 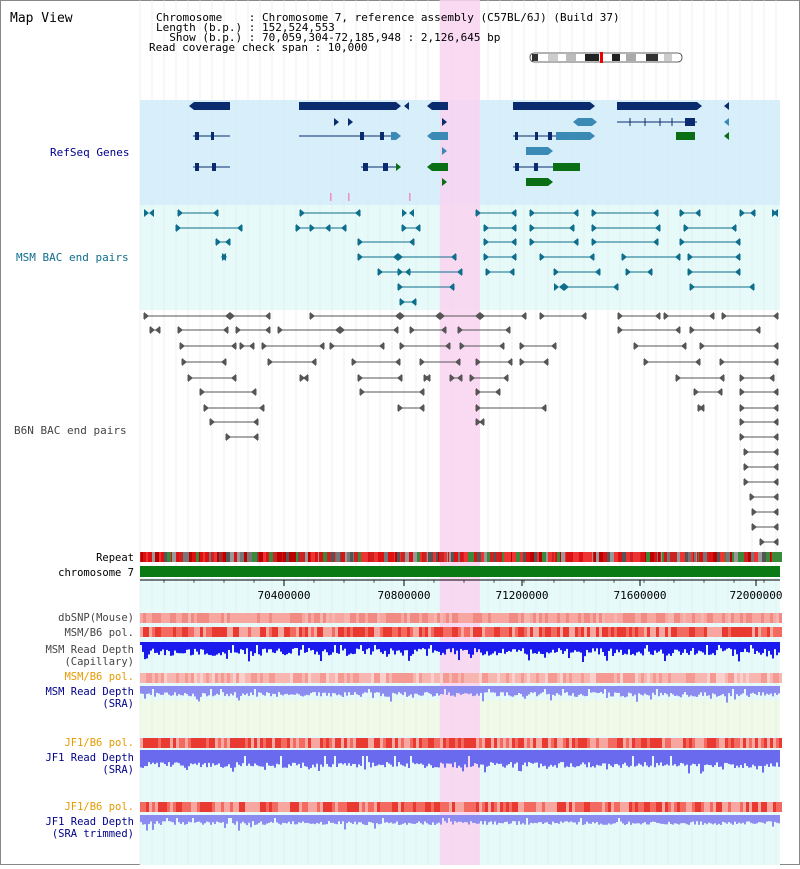 I want to click on chromosome-bar, so click(x=460, y=571).